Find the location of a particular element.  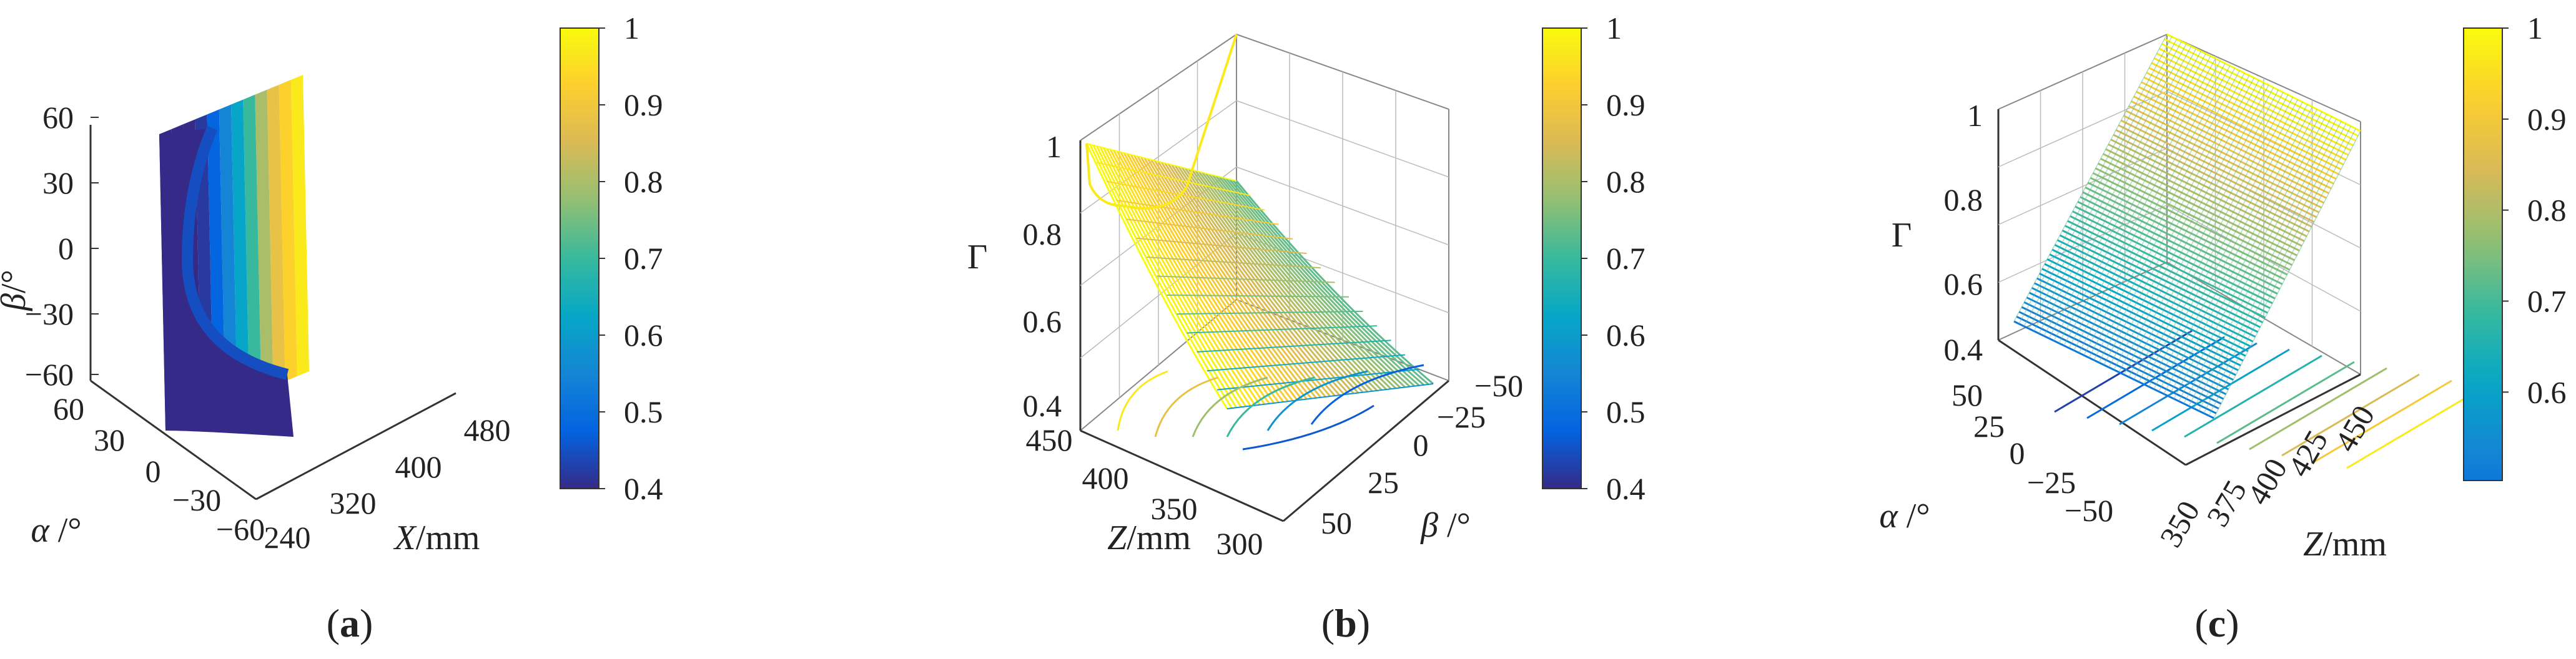

c-z-tick-label: 0.8 is located at coordinates (1964, 199).